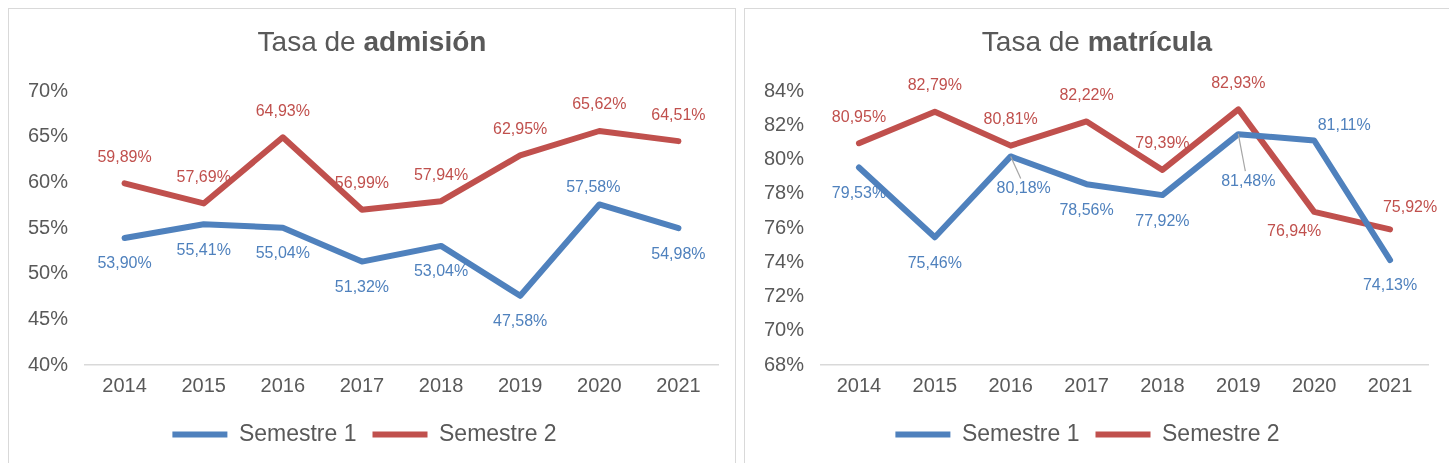 This screenshot has height=463, width=1449. Describe the element at coordinates (784, 260) in the screenshot. I see `y-tick-label: 74%` at that location.